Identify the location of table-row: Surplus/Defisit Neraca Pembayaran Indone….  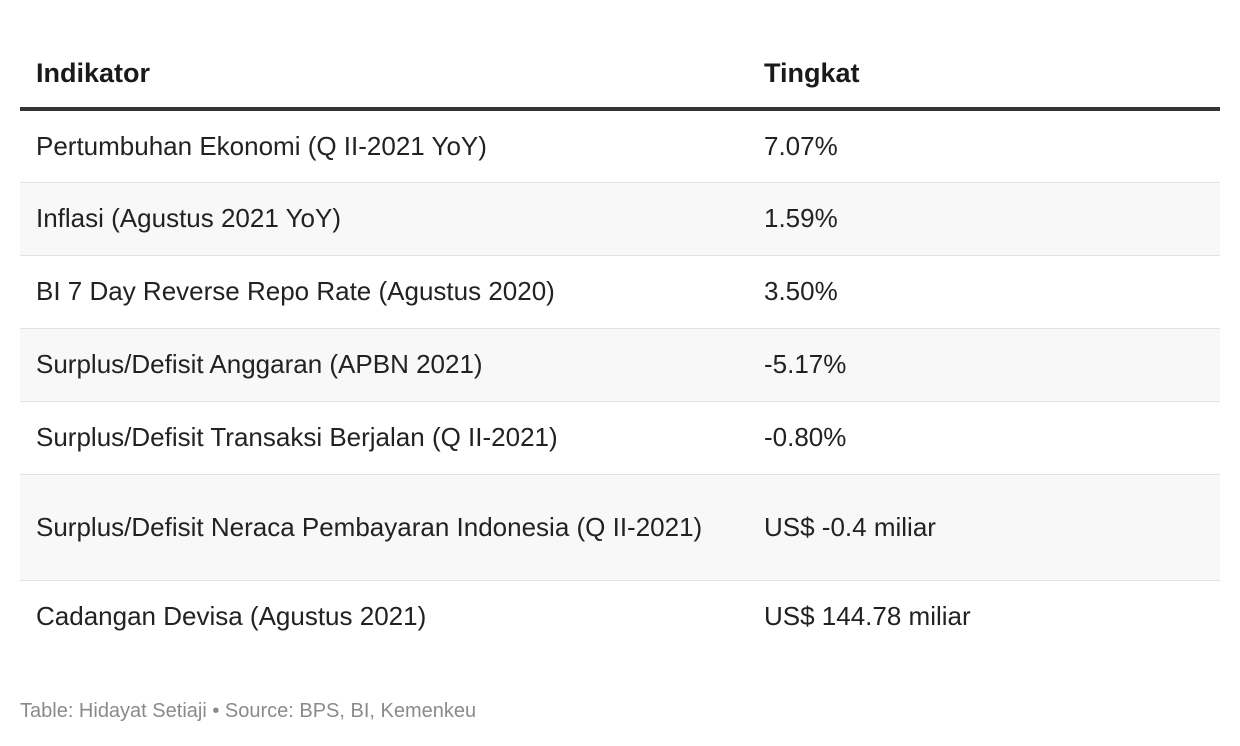
(620, 527).